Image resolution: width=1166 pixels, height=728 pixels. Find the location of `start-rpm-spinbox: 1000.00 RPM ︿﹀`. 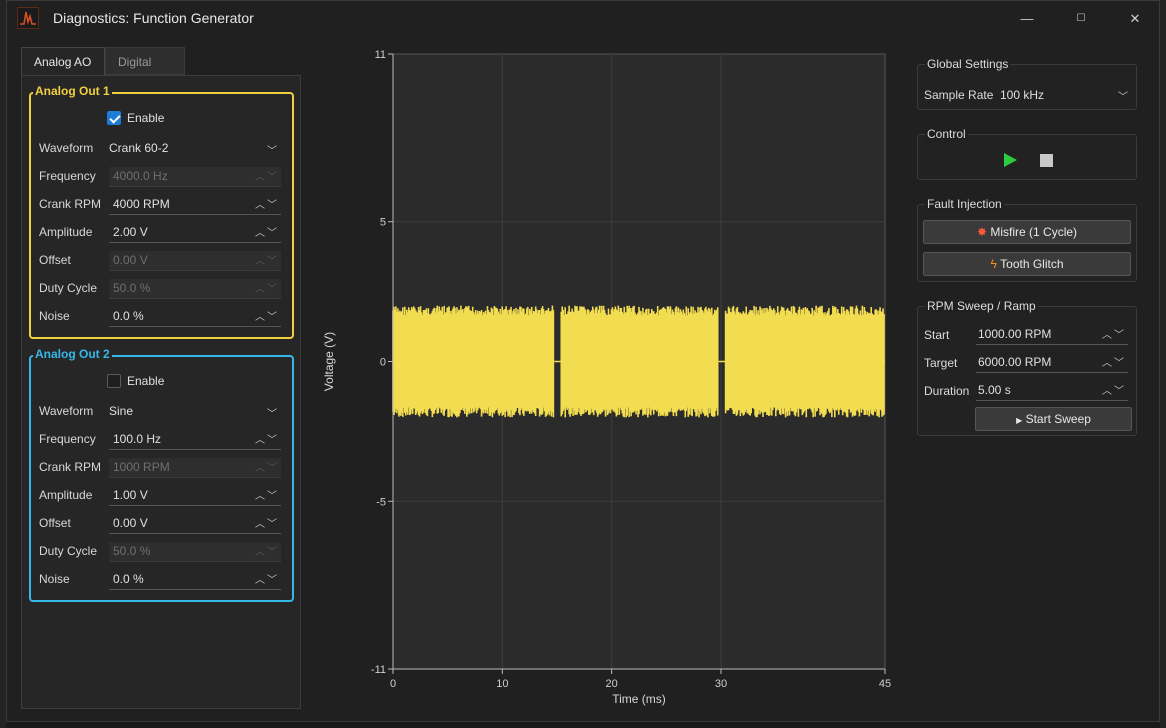

start-rpm-spinbox: 1000.00 RPM ︿﹀ is located at coordinates (1052, 335).